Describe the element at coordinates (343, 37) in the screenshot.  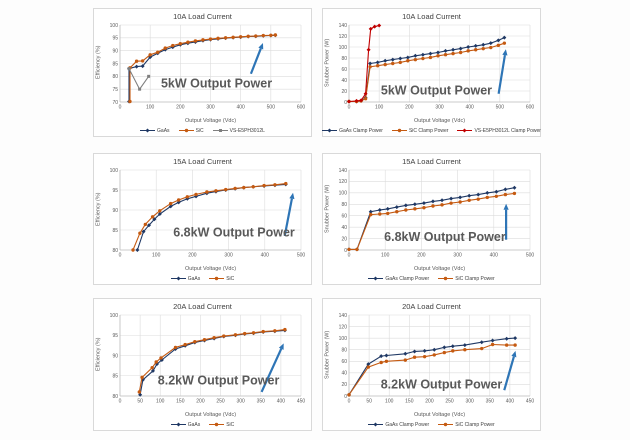
I see `svg-text: 120` at that location.